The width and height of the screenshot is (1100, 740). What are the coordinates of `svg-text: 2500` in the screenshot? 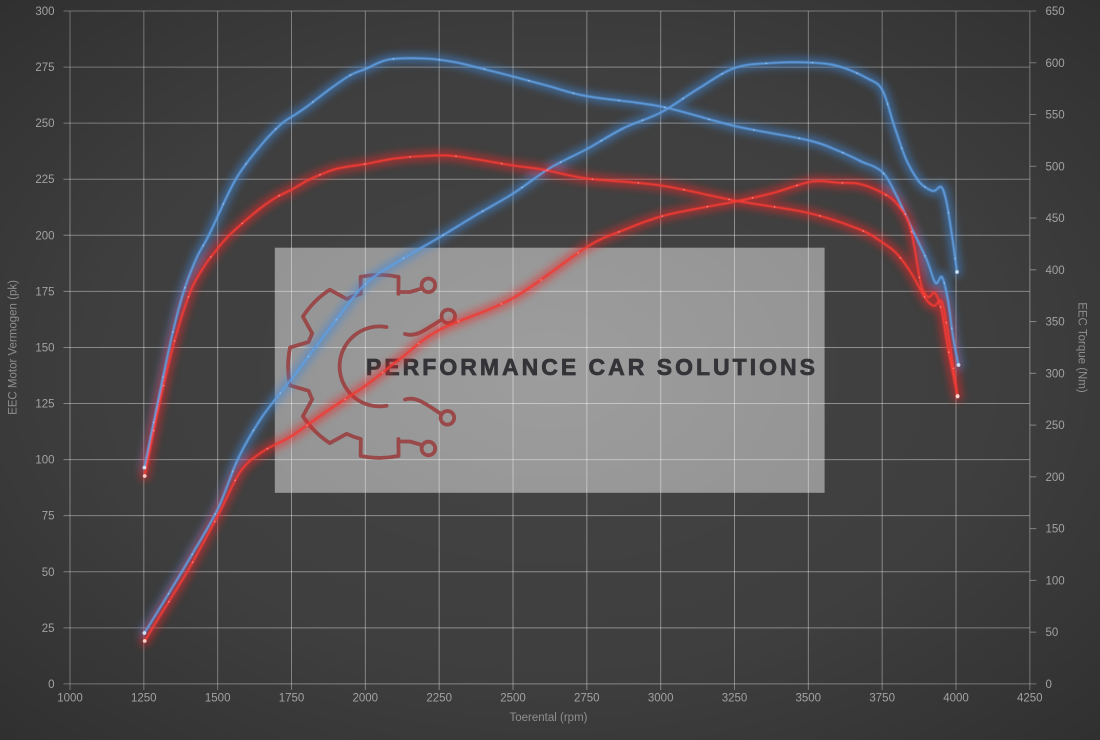 It's located at (513, 699).